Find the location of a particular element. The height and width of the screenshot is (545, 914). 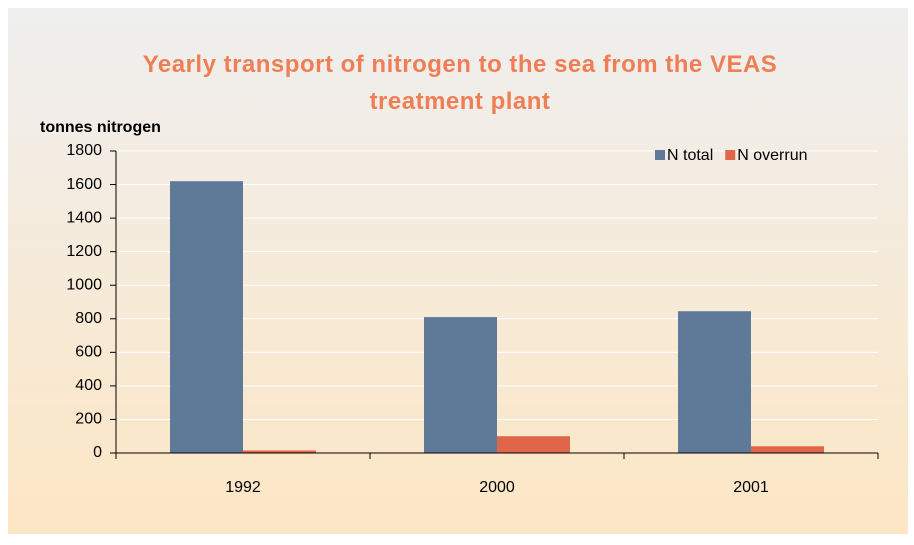

legend-label: N overrun is located at coordinates (772, 155).